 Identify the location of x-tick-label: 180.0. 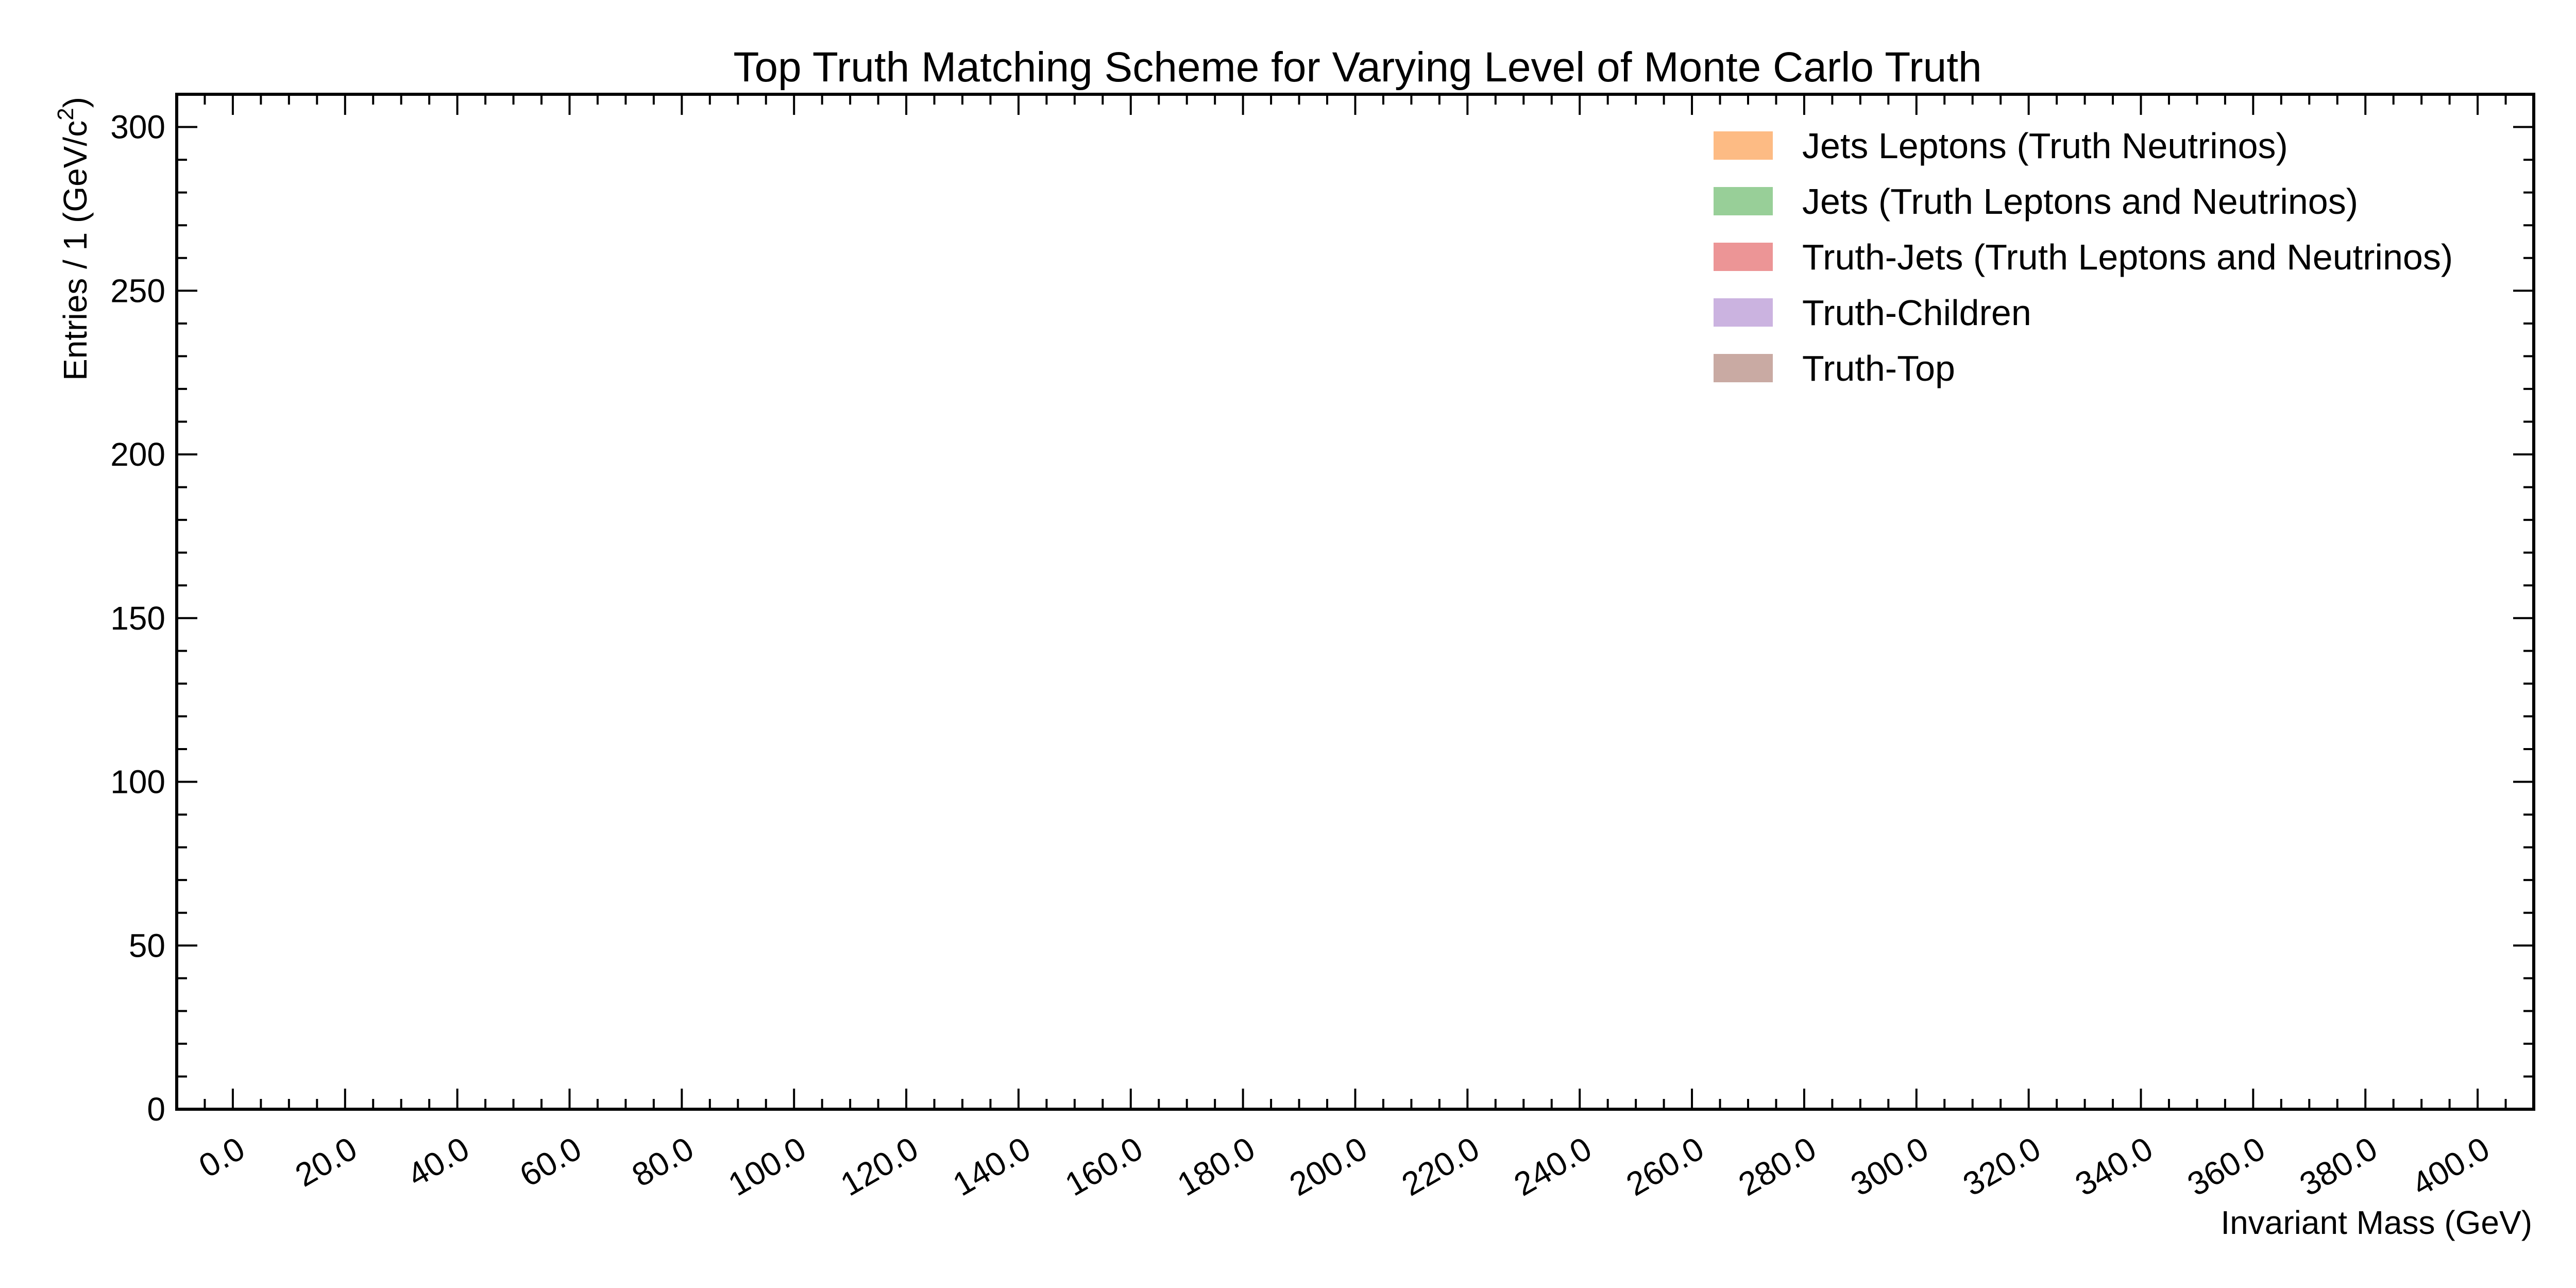
(1216, 1166).